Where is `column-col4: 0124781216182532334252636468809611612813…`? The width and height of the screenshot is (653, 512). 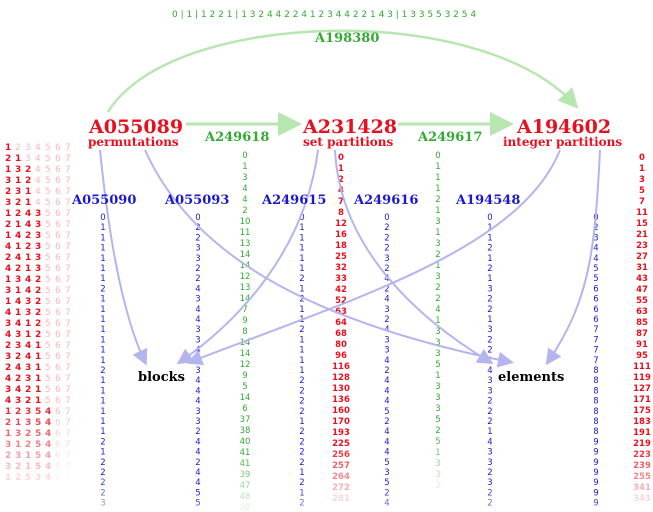
column-col4: 0124781216182532334252636468809611612813… is located at coordinates (341, 328).